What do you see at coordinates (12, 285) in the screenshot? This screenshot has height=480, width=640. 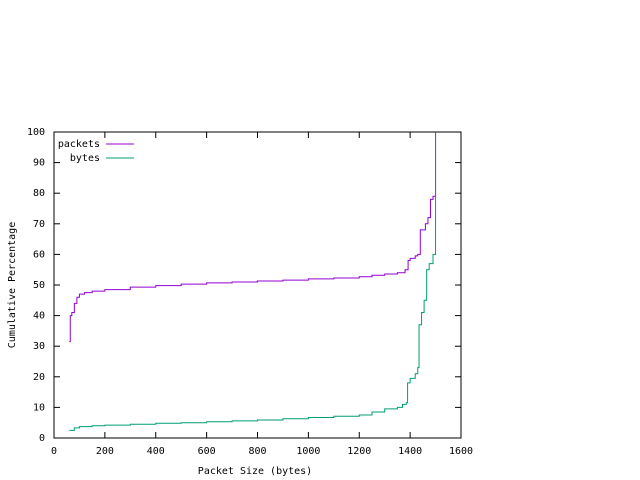 I see `y-axis-label: Cumulative Percentage` at bounding box center [12, 285].